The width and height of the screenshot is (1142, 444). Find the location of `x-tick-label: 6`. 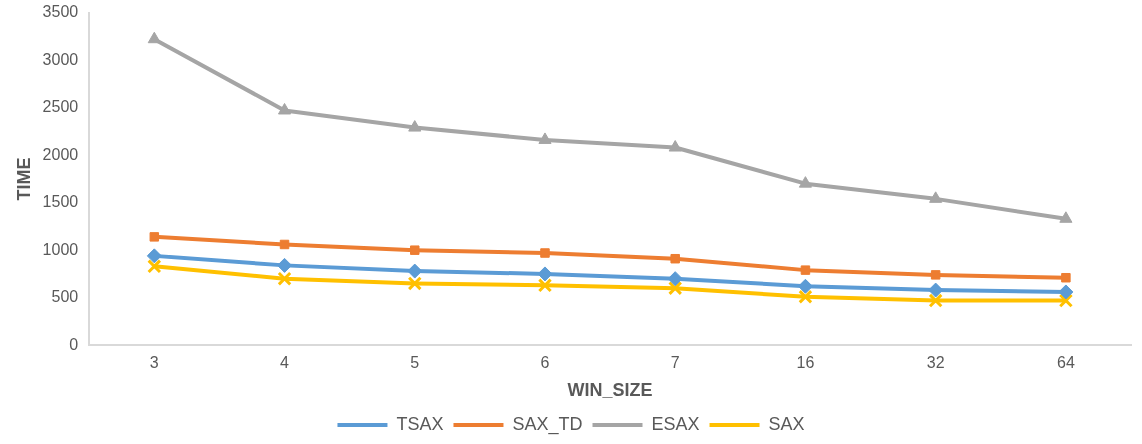

x-tick-label: 6 is located at coordinates (545, 363).